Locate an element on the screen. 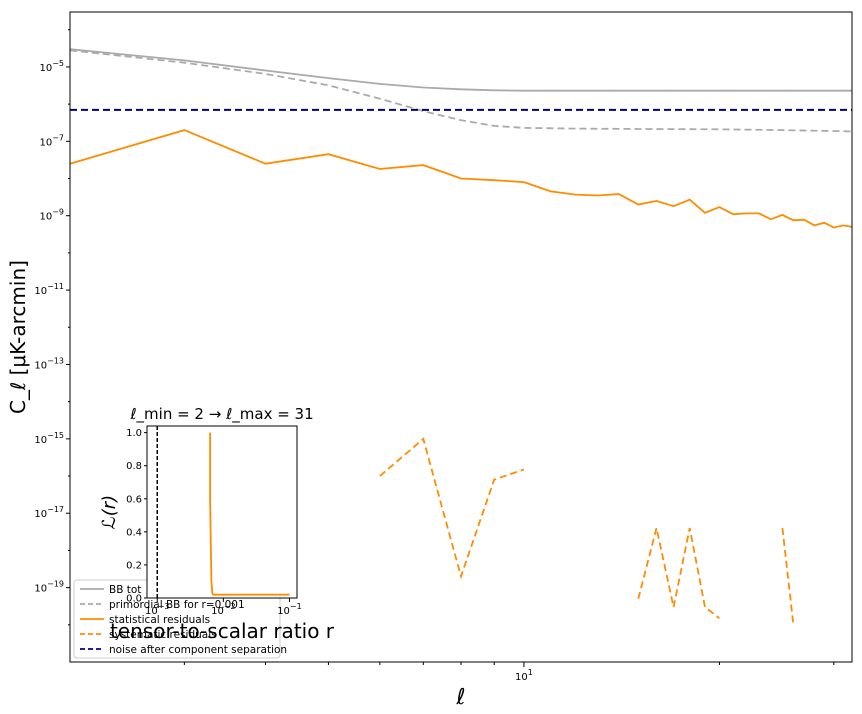 Image resolution: width=862 pixels, height=714 pixels. main-x-axis-label: ℓ is located at coordinates (460, 697).